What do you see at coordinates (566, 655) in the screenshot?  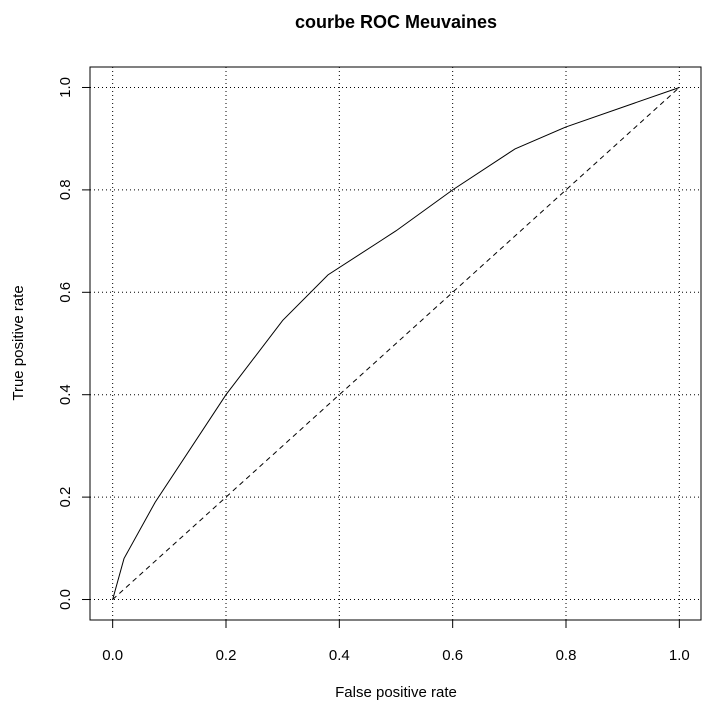 I see `x-tick-label: 0.8` at bounding box center [566, 655].